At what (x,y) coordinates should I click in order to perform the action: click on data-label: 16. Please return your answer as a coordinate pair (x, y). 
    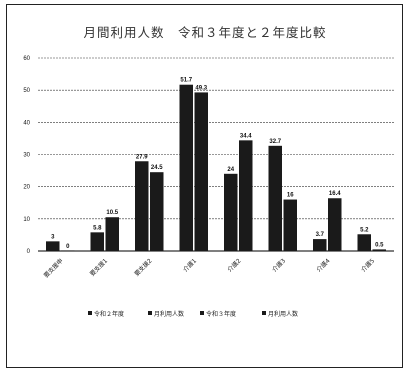
    Looking at the image, I should click on (290, 196).